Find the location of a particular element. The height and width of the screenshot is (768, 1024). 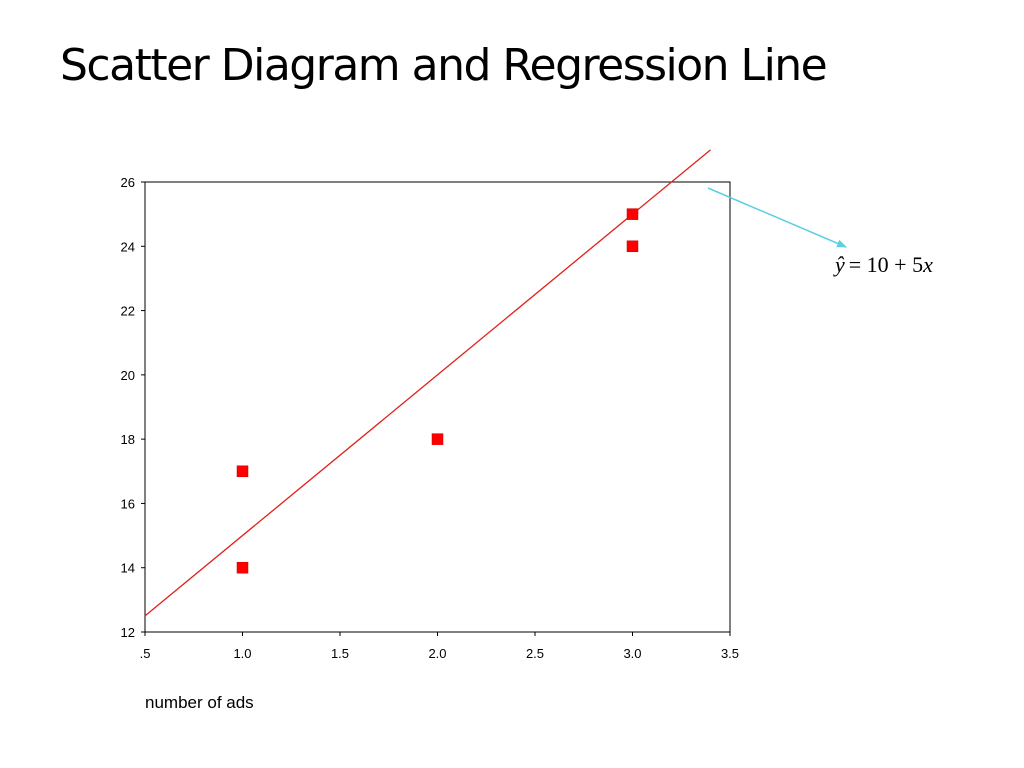

x-tick-label: 1.0 is located at coordinates (242, 653).